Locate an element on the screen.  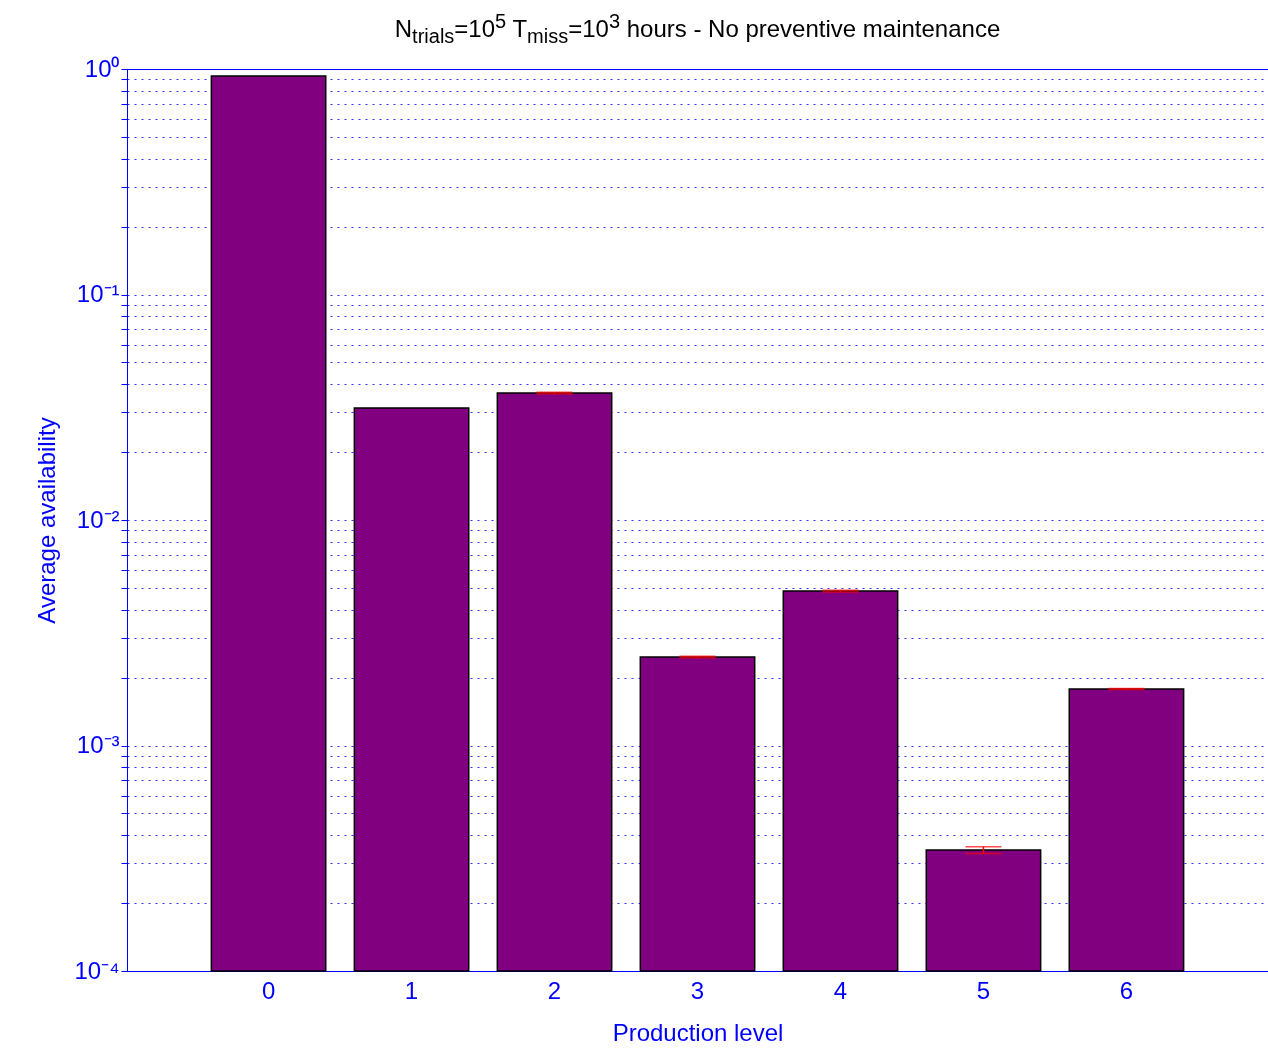
x-tick-label: 6 is located at coordinates (1126, 990).